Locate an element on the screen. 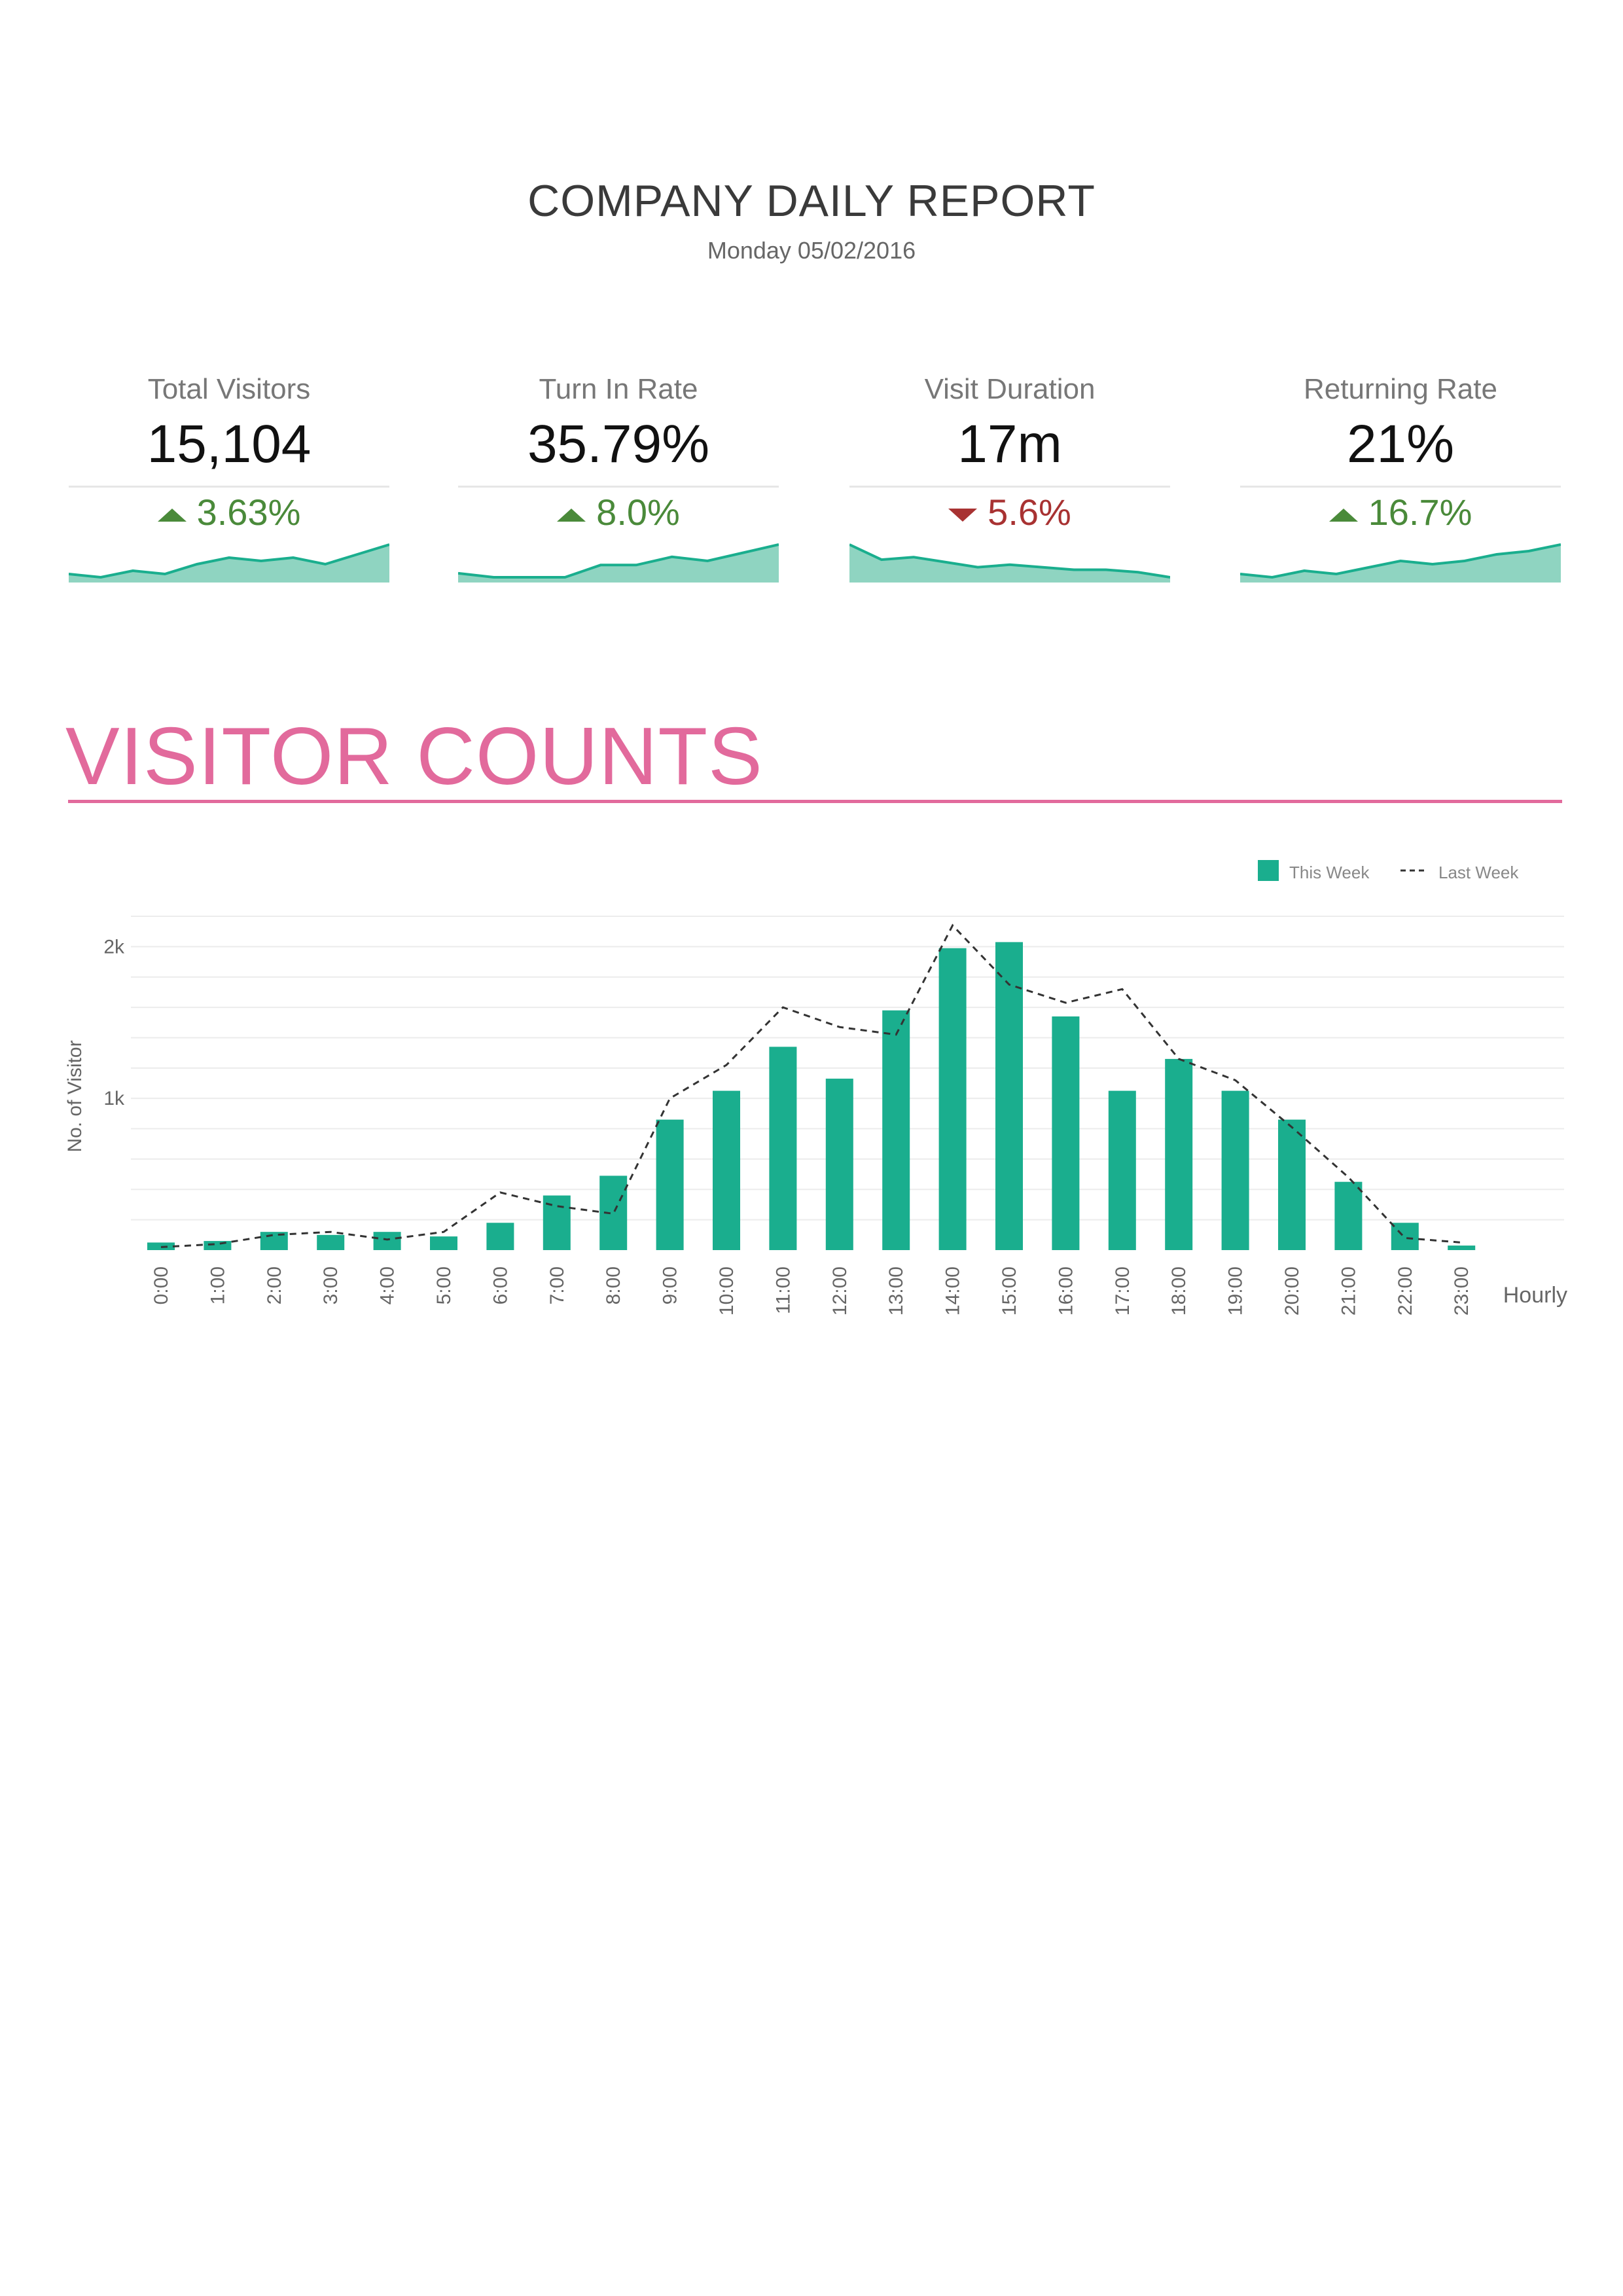 The width and height of the screenshot is (1623, 2296). x-tick-label: 18:00 is located at coordinates (1179, 1291).